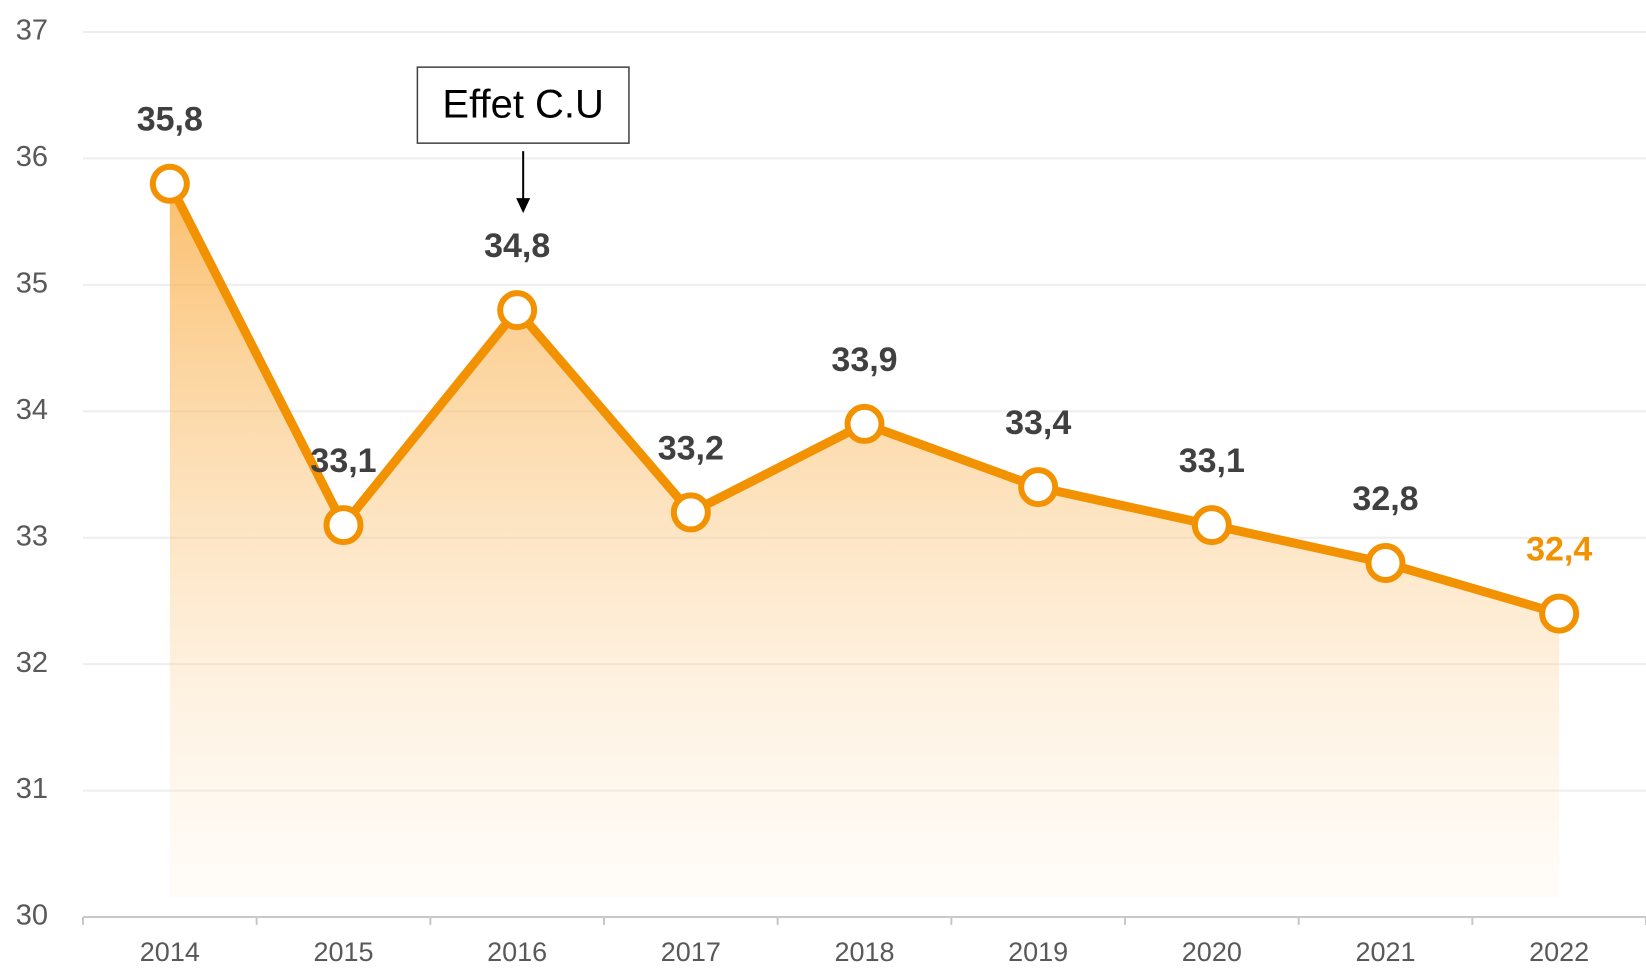 This screenshot has width=1646, height=969. Describe the element at coordinates (1038, 952) in the screenshot. I see `x-tick-label: 2019` at that location.